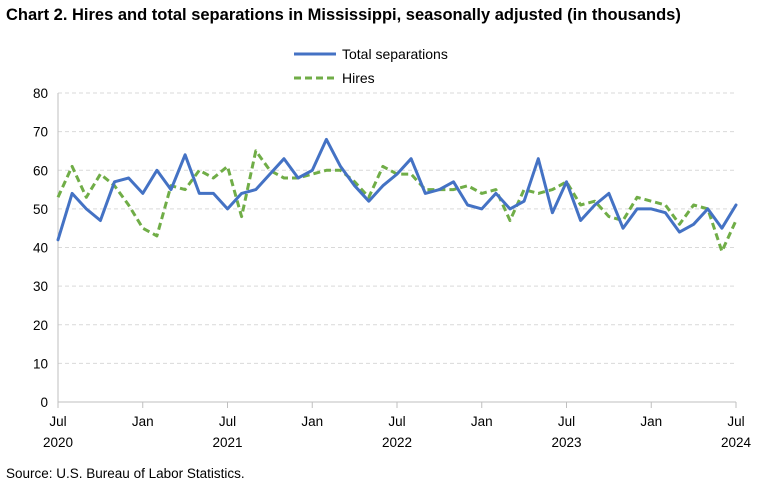  Describe the element at coordinates (40, 93) in the screenshot. I see `y-tick-label: 80` at that location.